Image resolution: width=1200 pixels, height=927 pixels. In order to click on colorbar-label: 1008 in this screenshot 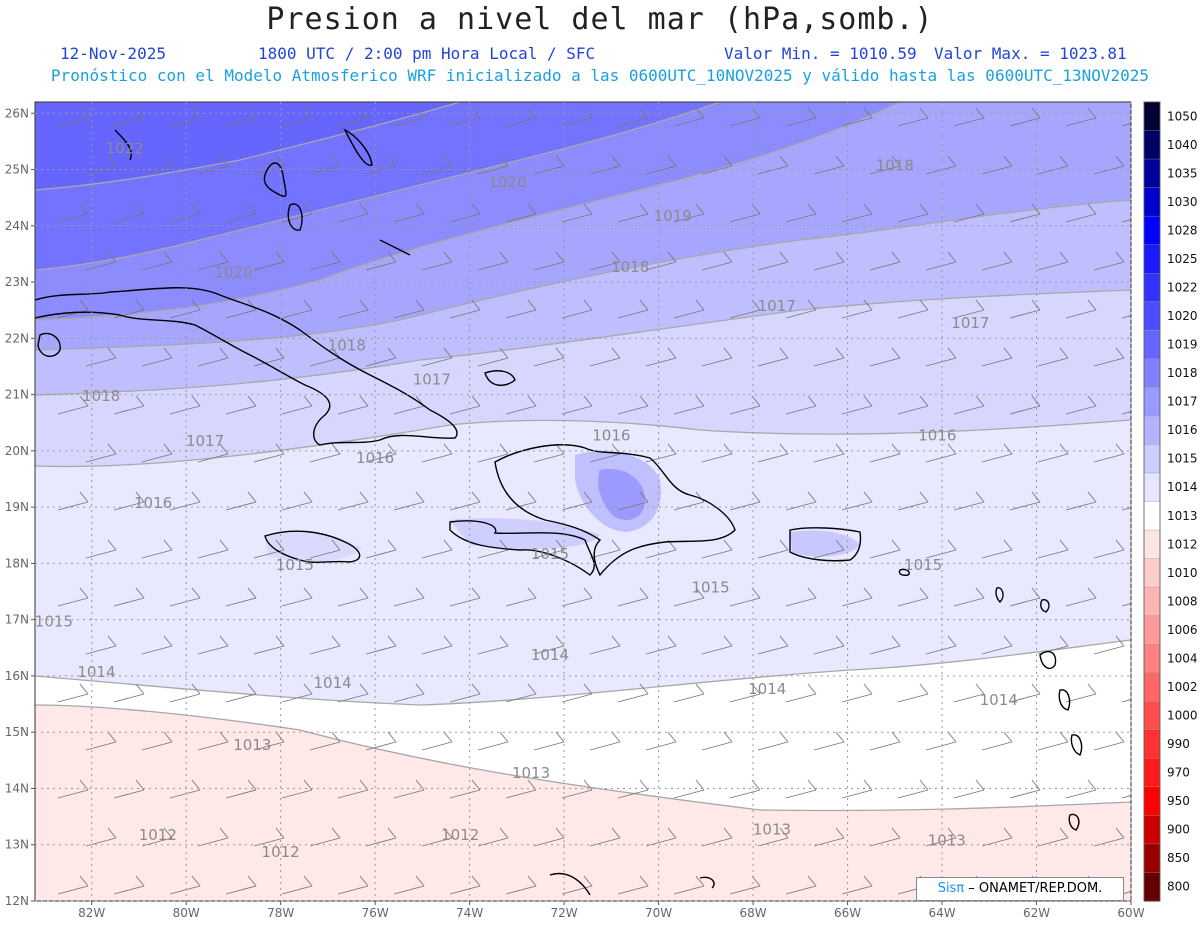, I will do `click(1182, 601)`.